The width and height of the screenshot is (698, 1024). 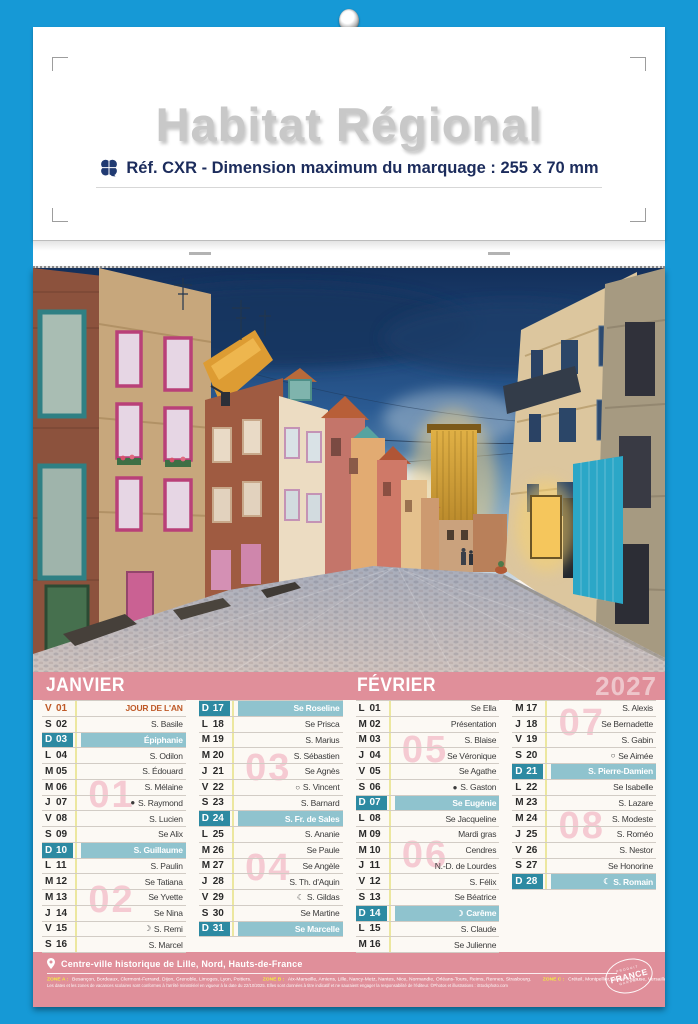 I want to click on day-name: ☽ S. Remi, so click(x=163, y=928).